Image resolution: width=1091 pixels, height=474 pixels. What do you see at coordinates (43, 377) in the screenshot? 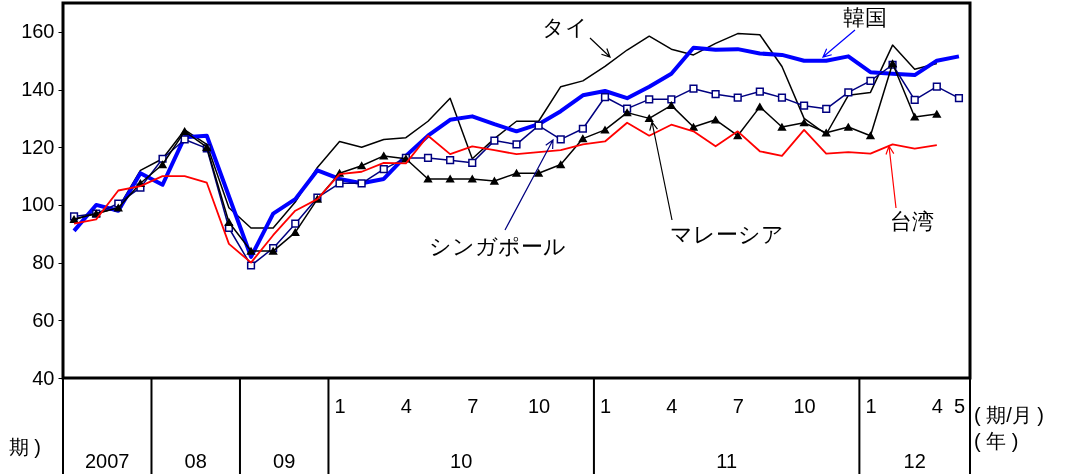
I see `y-tick-label: 40` at bounding box center [43, 377].